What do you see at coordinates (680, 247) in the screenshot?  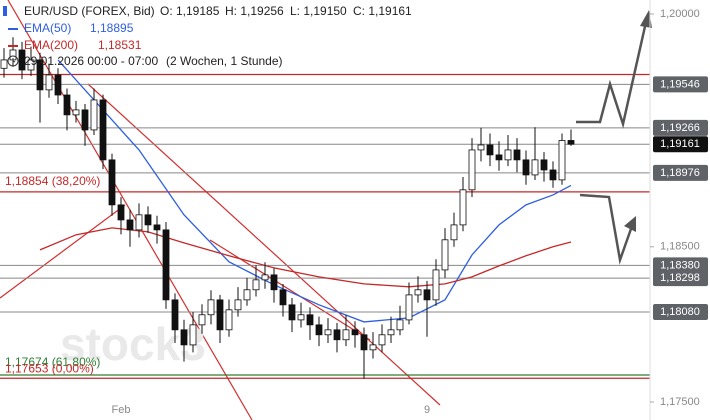 I see `y-tick-label: 1,18500` at bounding box center [680, 247].